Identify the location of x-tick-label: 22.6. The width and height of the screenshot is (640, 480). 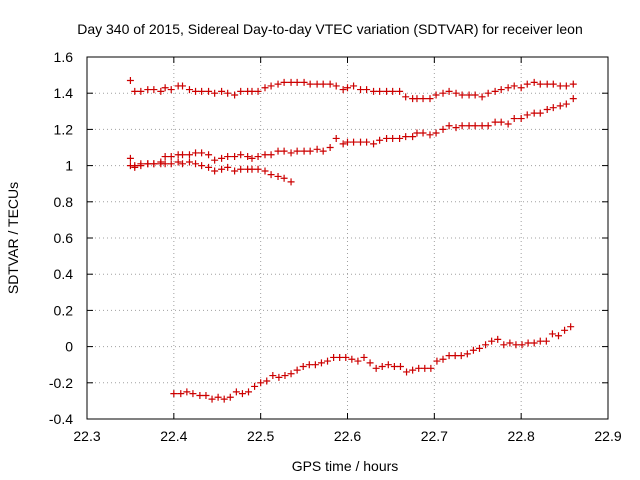
(347, 436).